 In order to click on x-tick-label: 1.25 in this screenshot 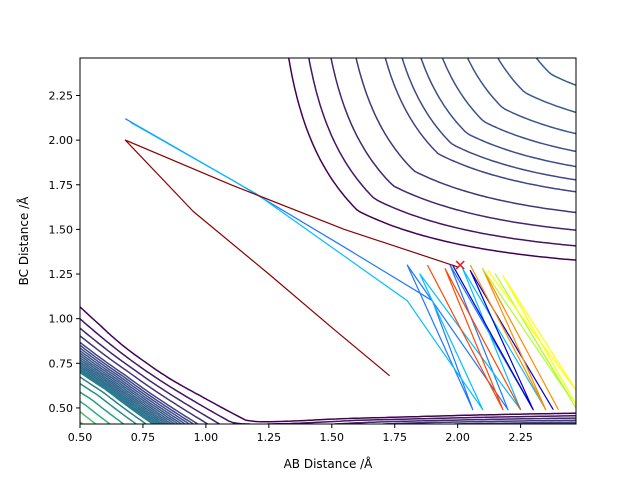, I will do `click(269, 437)`.